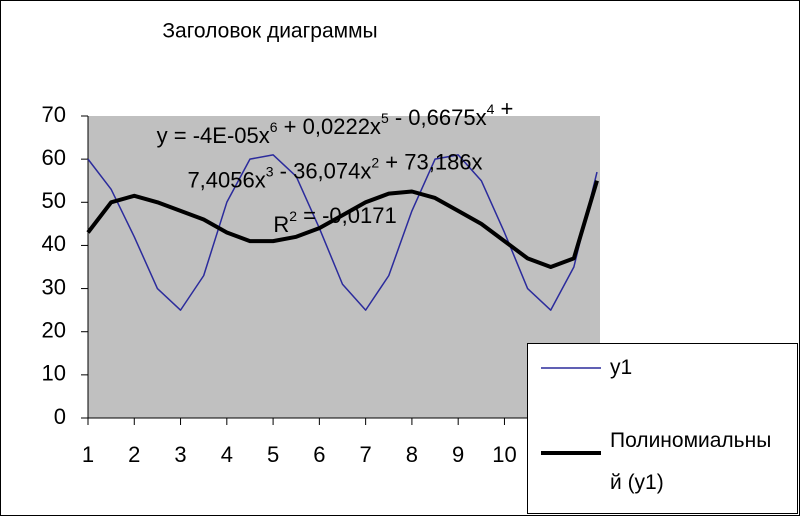 This screenshot has width=800, height=516. I want to click on equation-text: + 0,0222x, so click(329, 126).